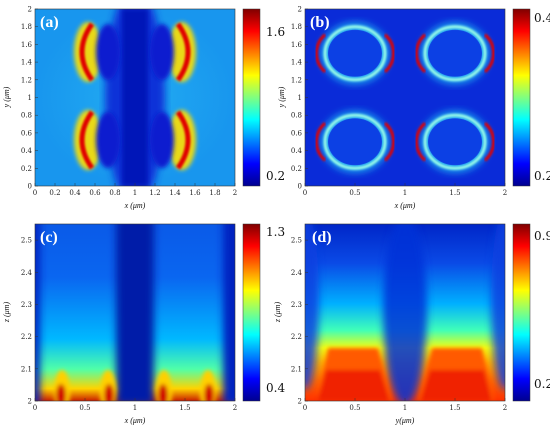 This screenshot has width=550, height=431. What do you see at coordinates (277, 313) in the screenshot?
I see `y-axis-label-d: z (μm)` at bounding box center [277, 313].